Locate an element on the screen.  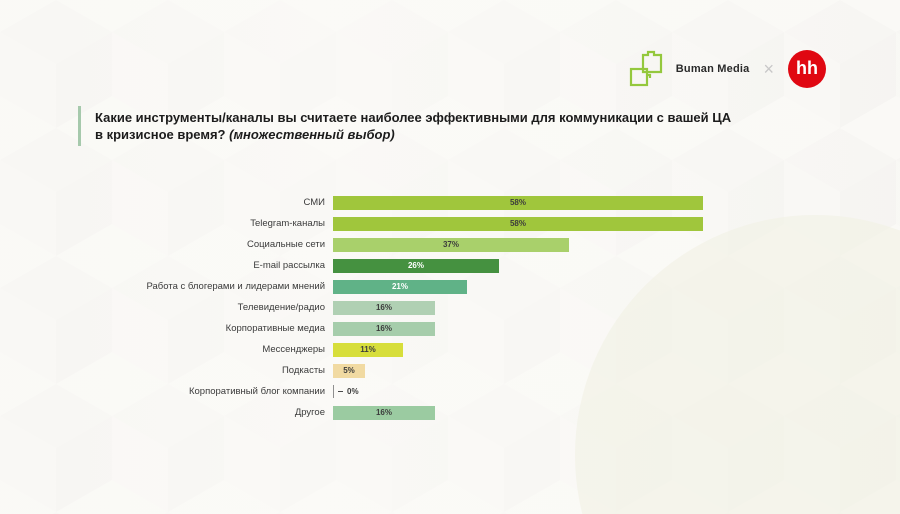
chart-row: Подкасты 5% is located at coordinates (450, 370).